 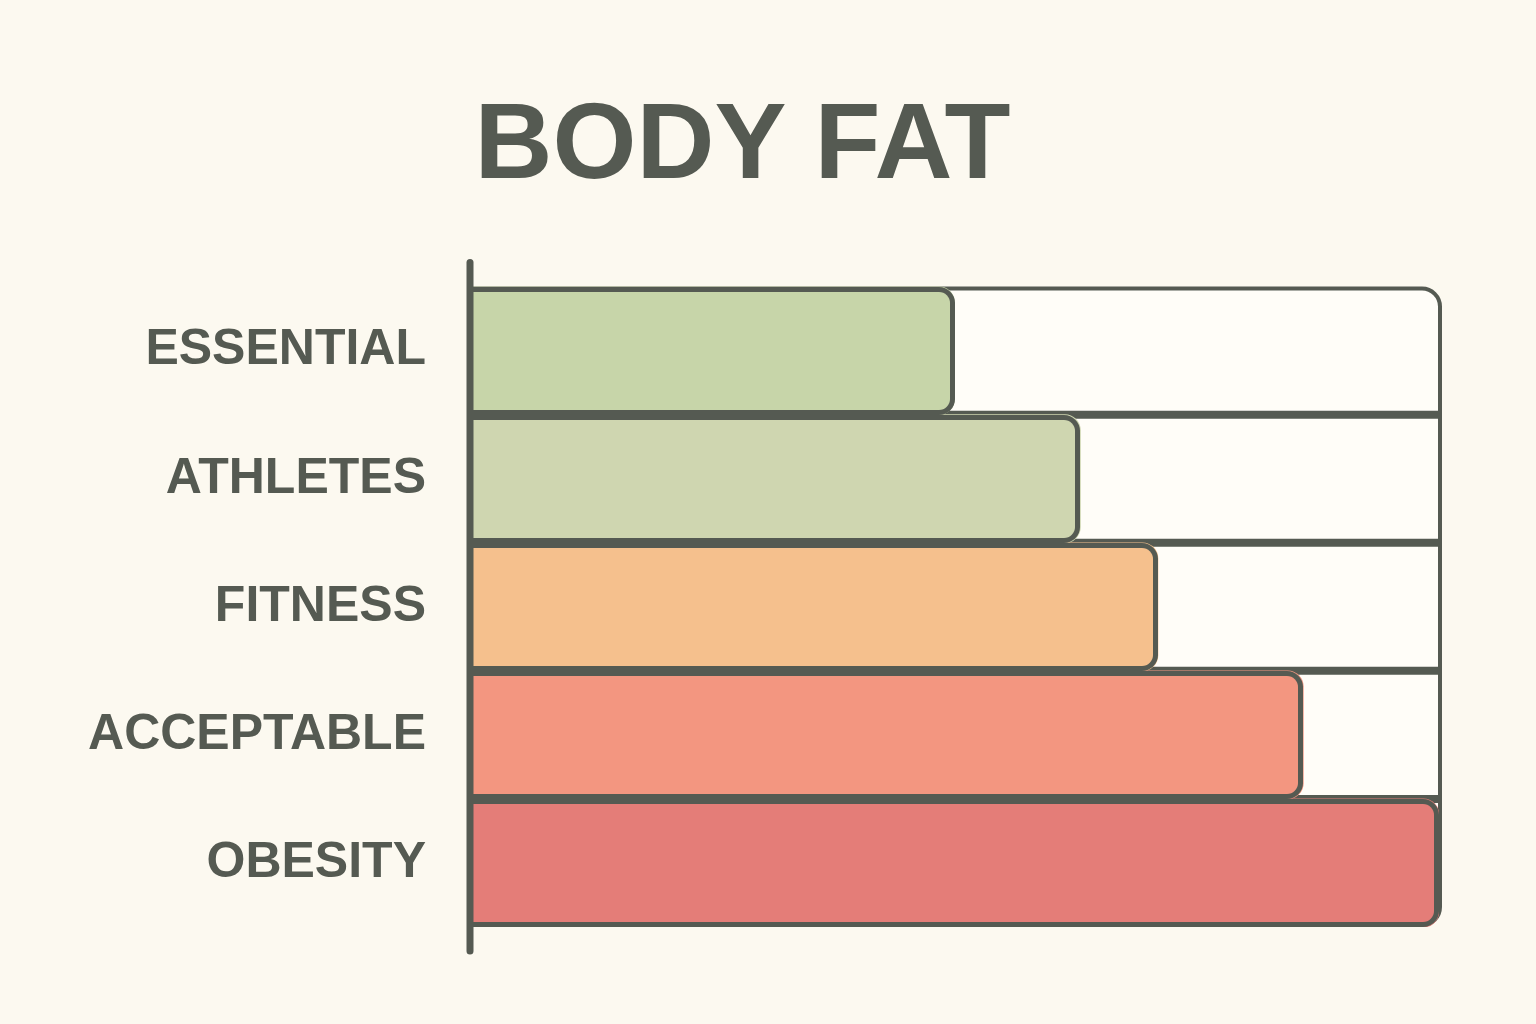 What do you see at coordinates (742, 140) in the screenshot?
I see `chart-title: BODY FAT` at bounding box center [742, 140].